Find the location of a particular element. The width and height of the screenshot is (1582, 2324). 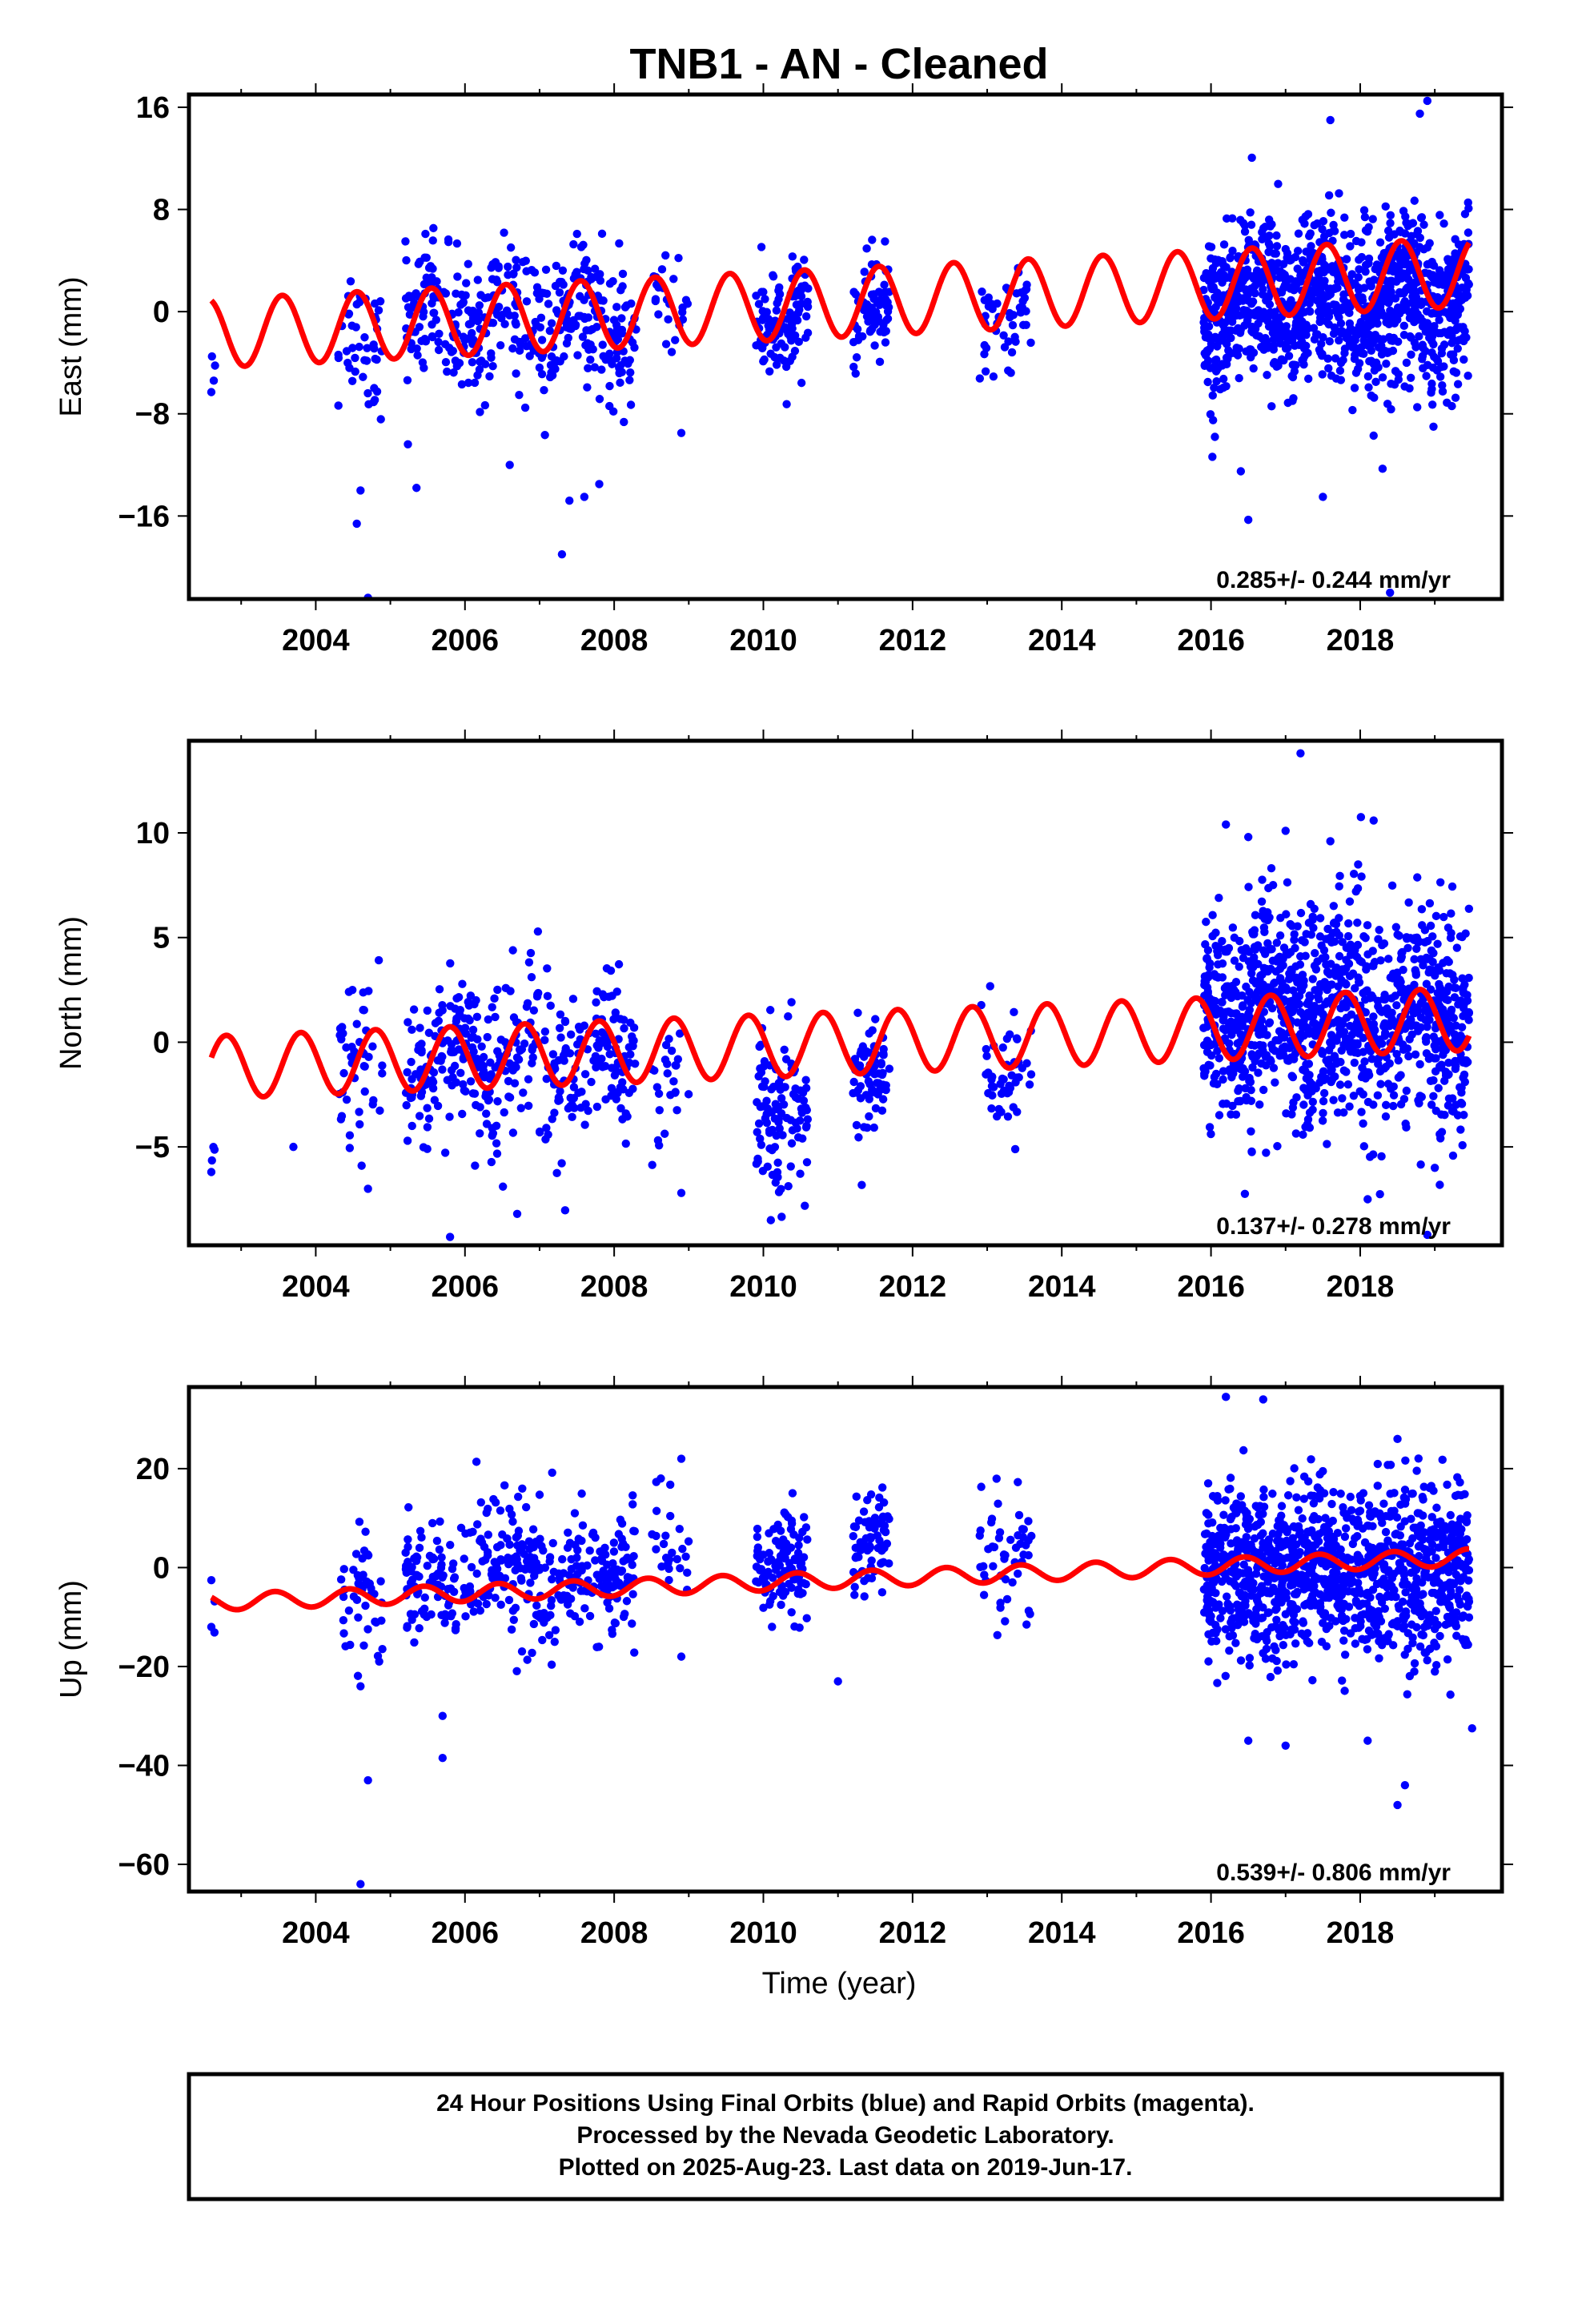

data-point-outlier is located at coordinates (356, 524).